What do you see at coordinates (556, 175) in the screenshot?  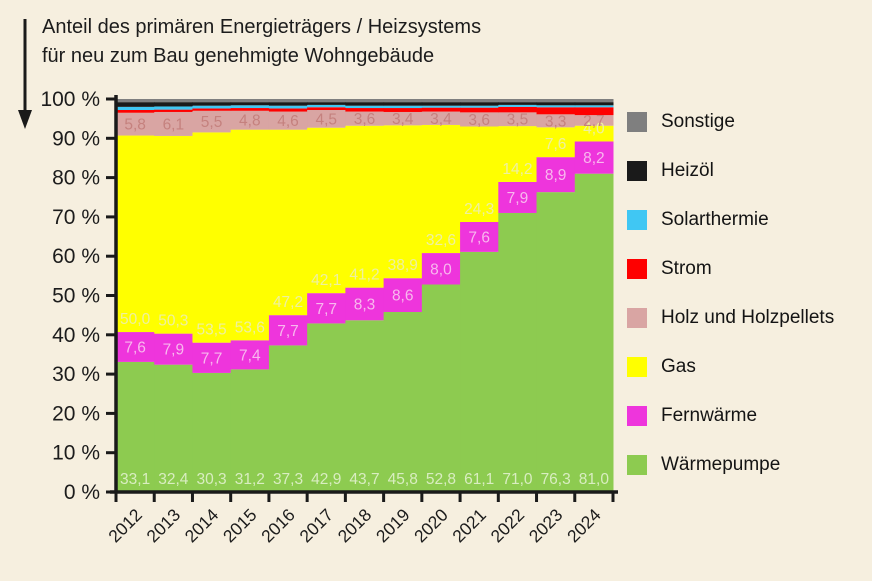 I see `data-label-fernwaerme-2023: 8,9` at bounding box center [556, 175].